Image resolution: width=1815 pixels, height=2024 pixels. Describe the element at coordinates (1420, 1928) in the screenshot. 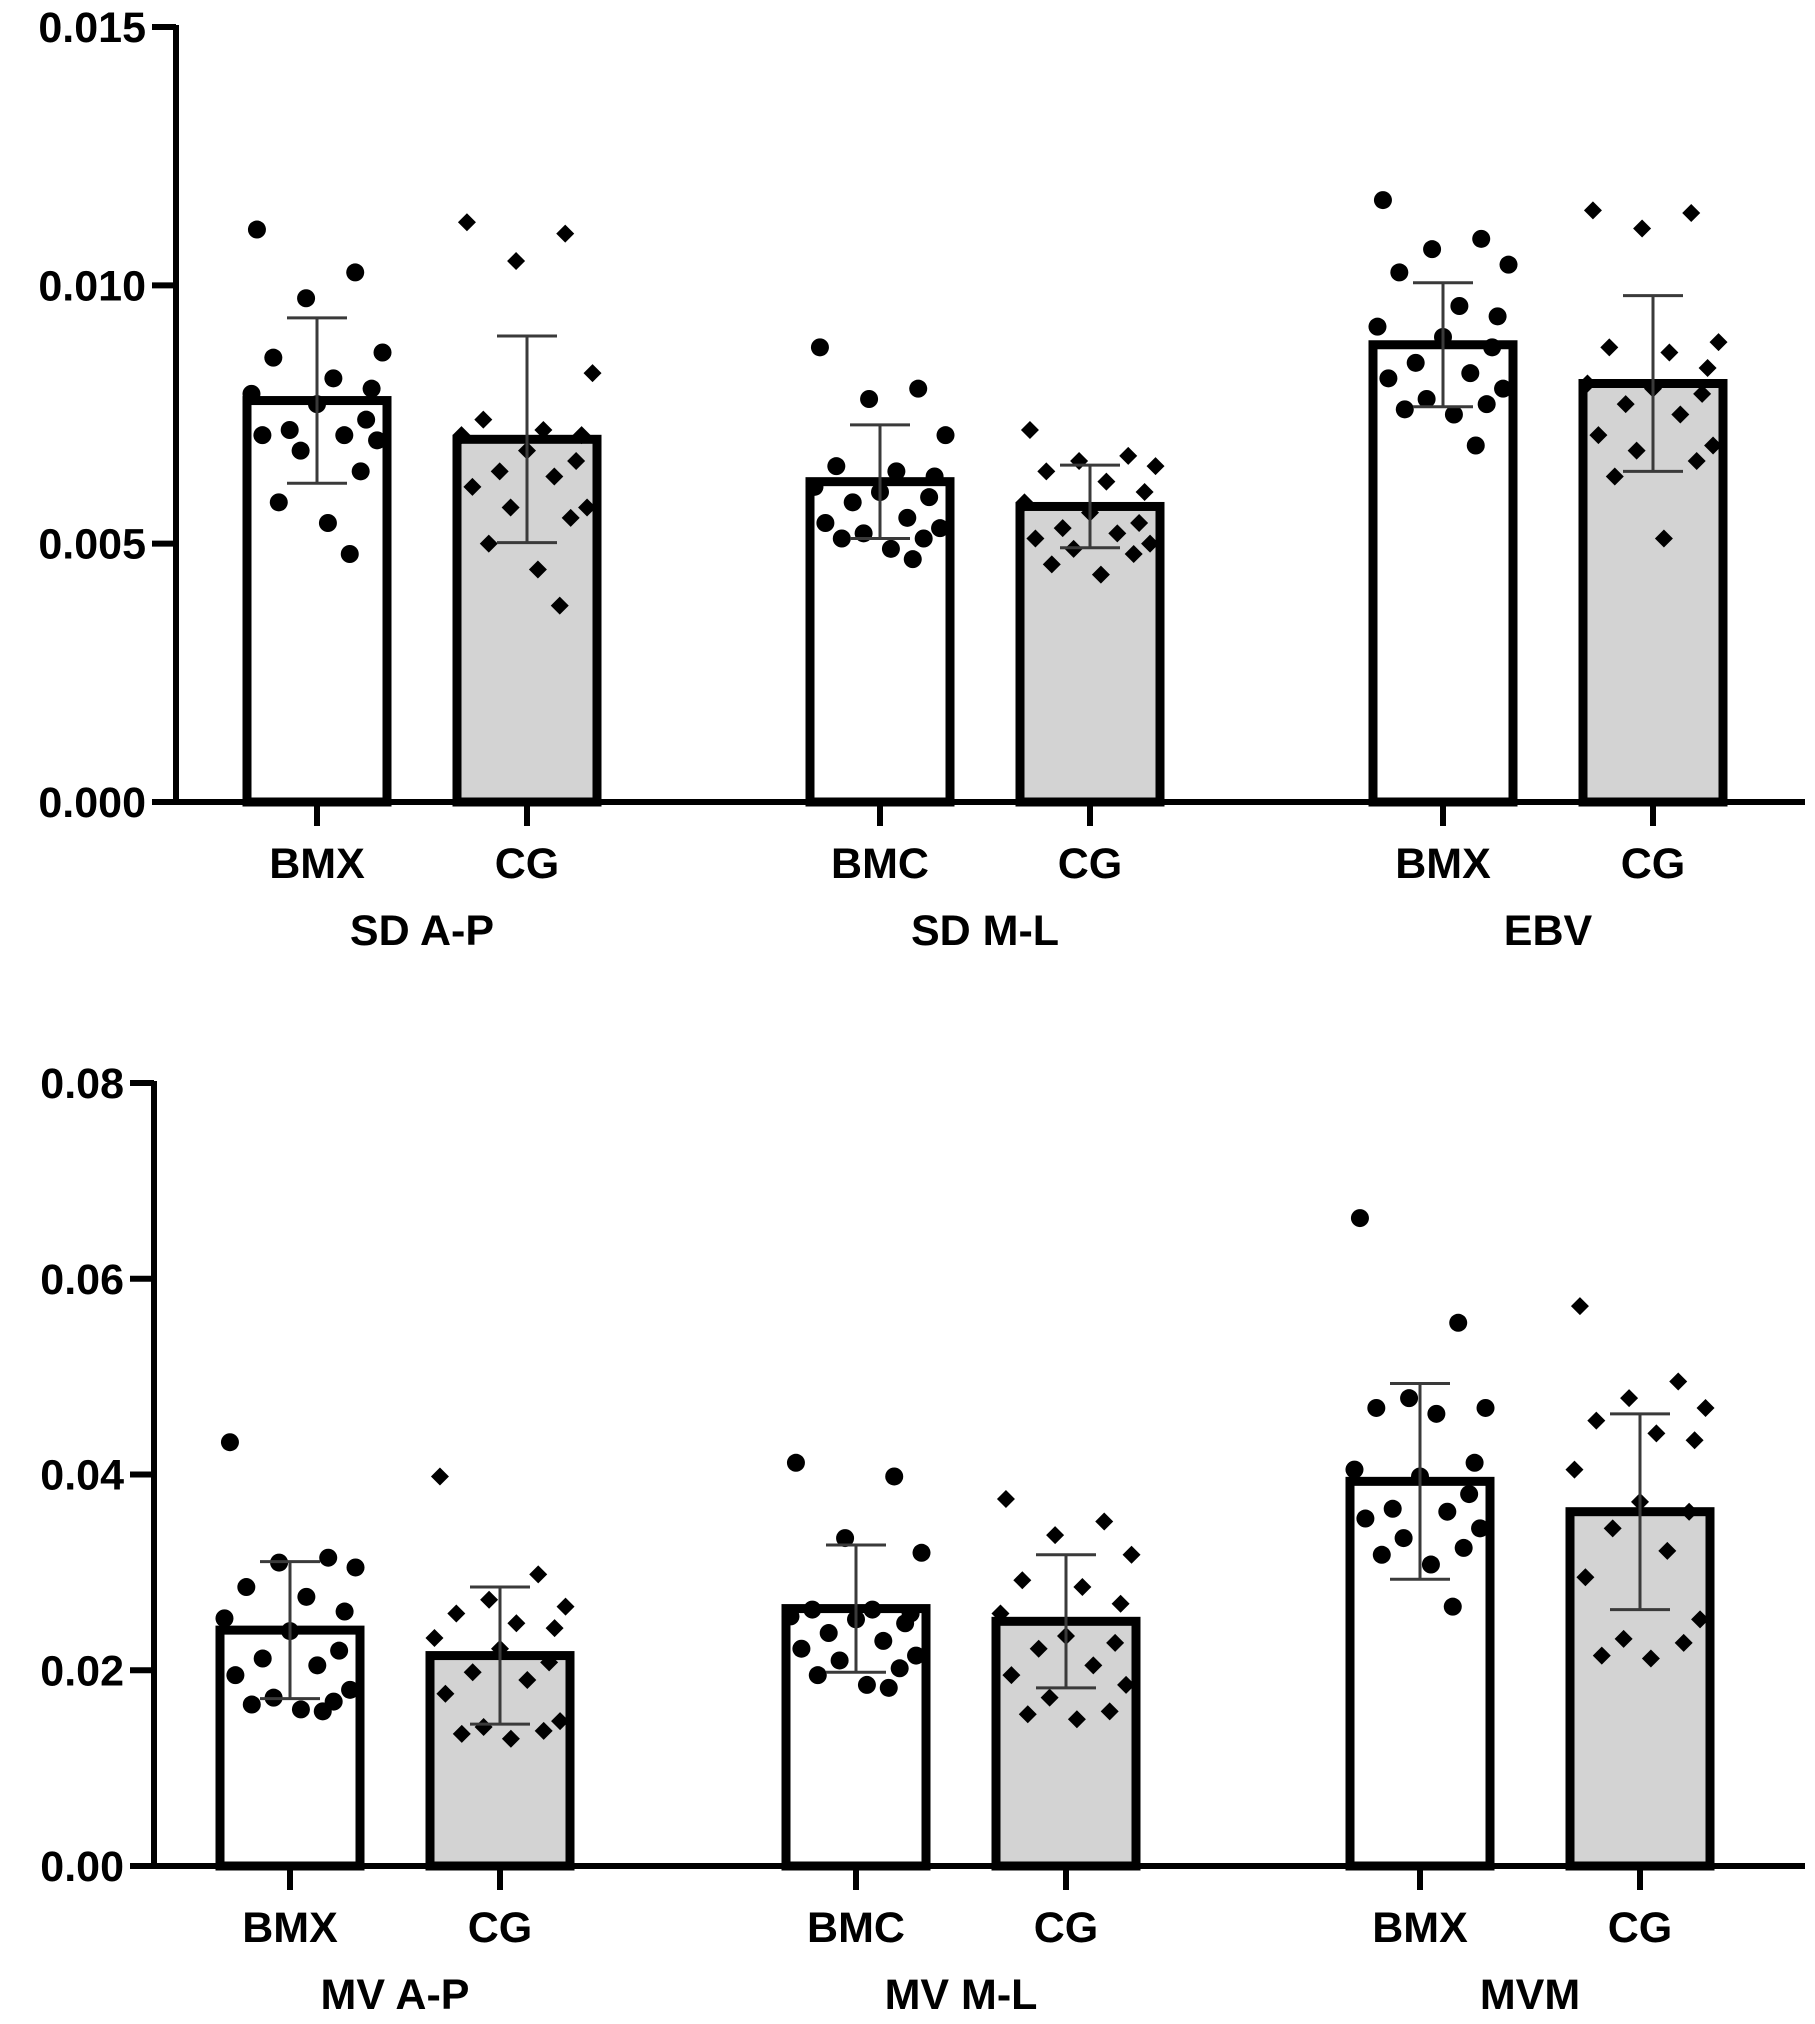

I see `x-tick-label: BMX` at that location.